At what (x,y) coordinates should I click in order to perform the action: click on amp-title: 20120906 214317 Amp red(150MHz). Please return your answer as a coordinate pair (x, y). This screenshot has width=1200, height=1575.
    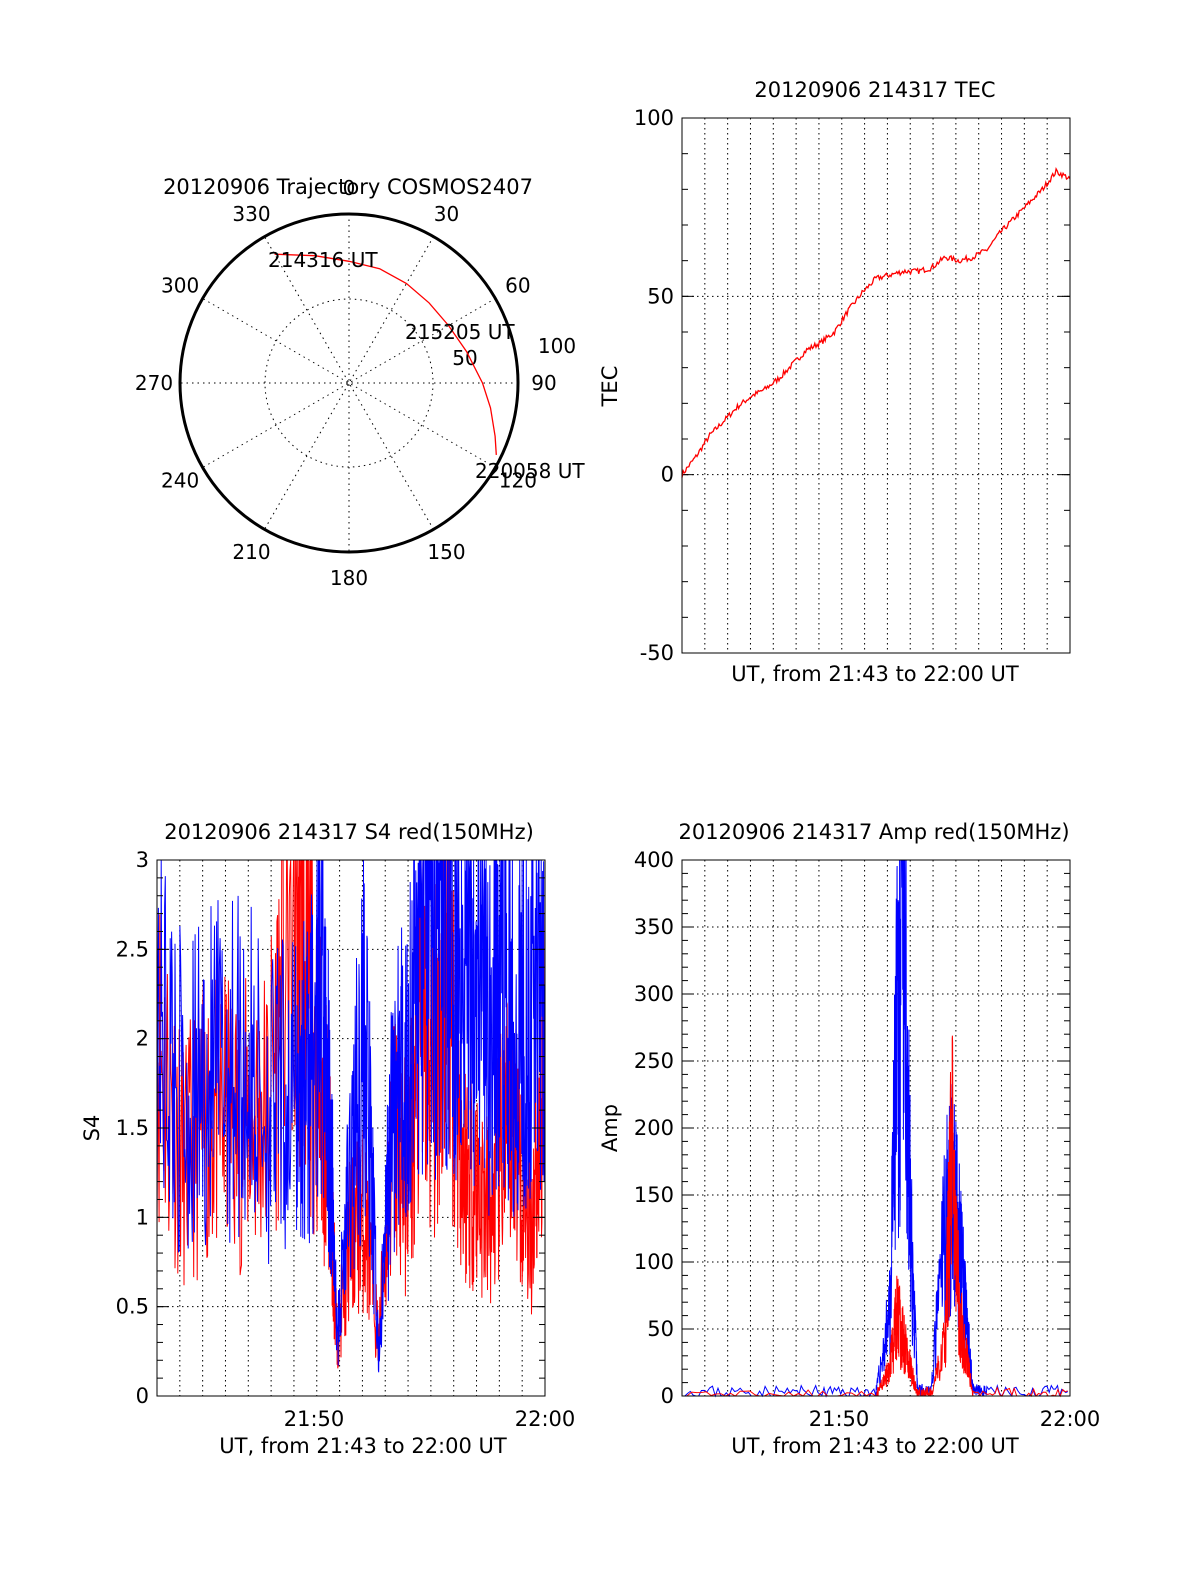
    Looking at the image, I should click on (873, 832).